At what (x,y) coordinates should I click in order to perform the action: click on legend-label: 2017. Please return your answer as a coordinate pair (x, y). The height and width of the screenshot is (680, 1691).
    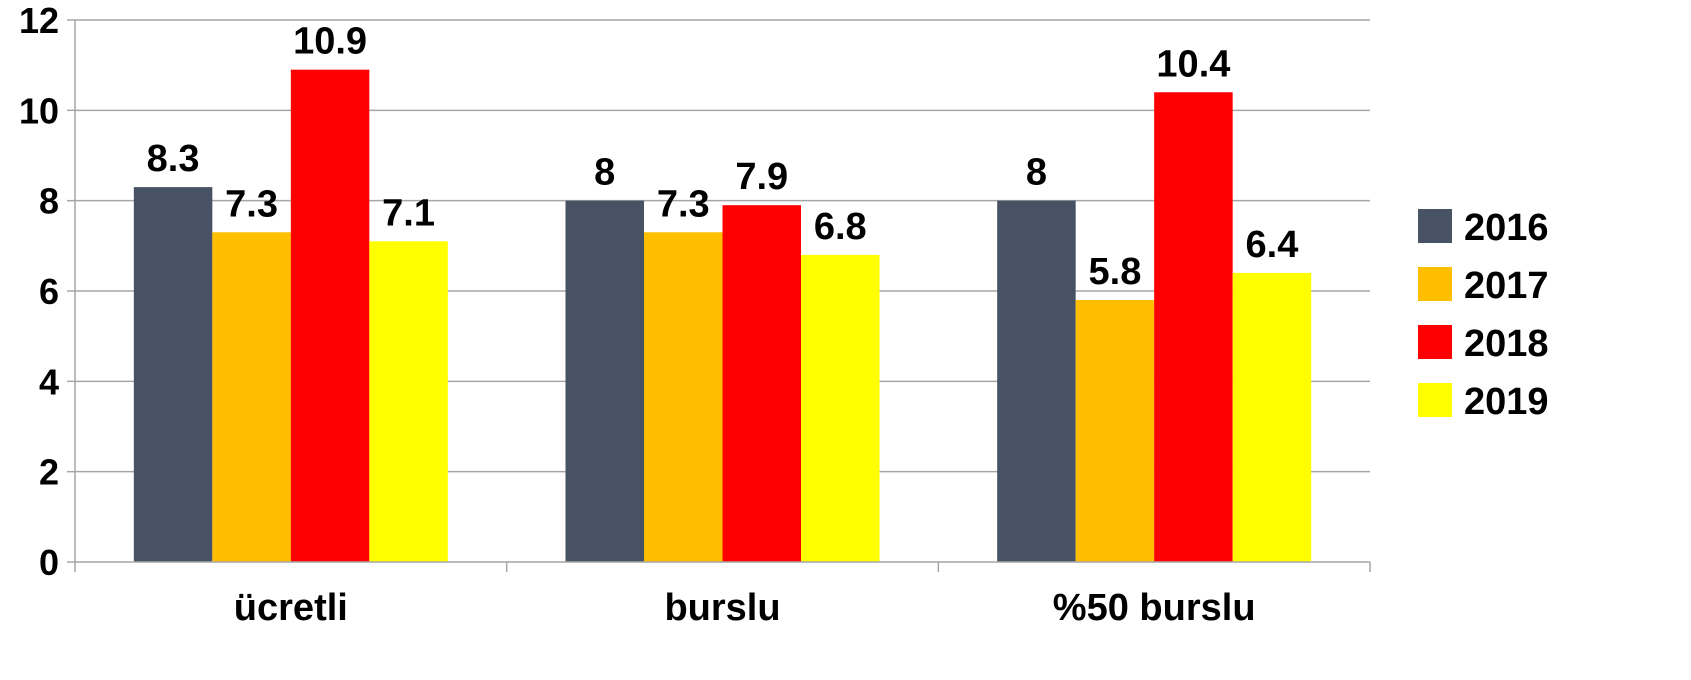
    Looking at the image, I should click on (1506, 286).